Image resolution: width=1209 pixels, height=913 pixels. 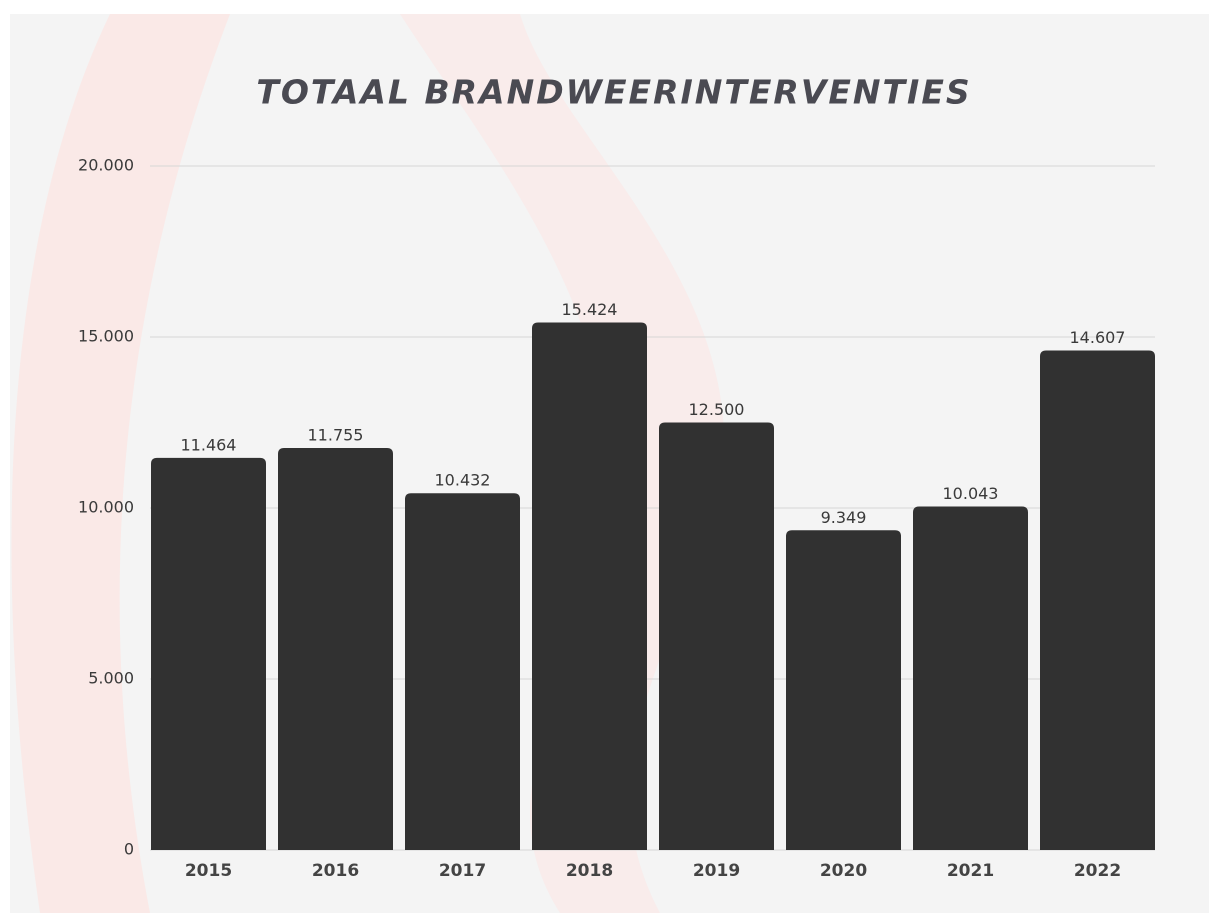 I want to click on value-label: 9.349, so click(x=844, y=517).